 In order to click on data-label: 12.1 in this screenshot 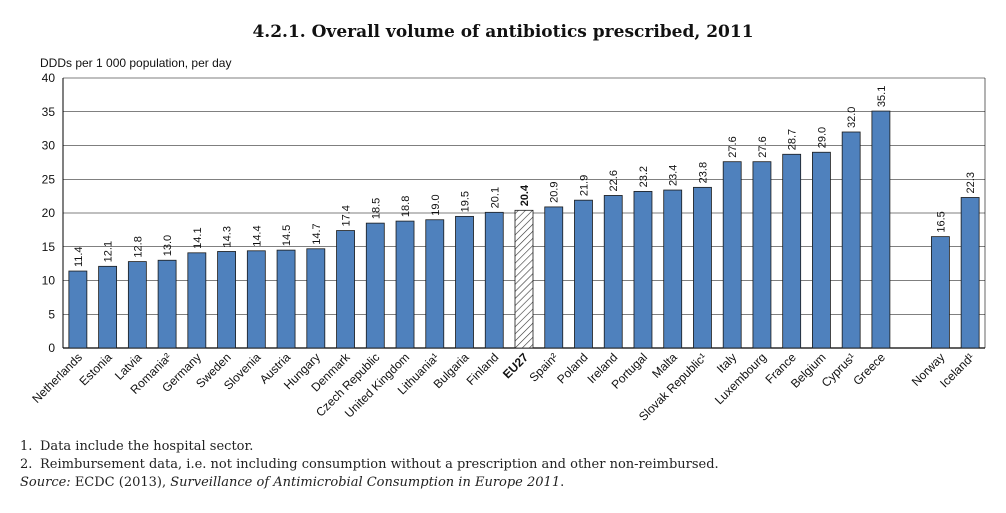, I will do `click(109, 251)`.